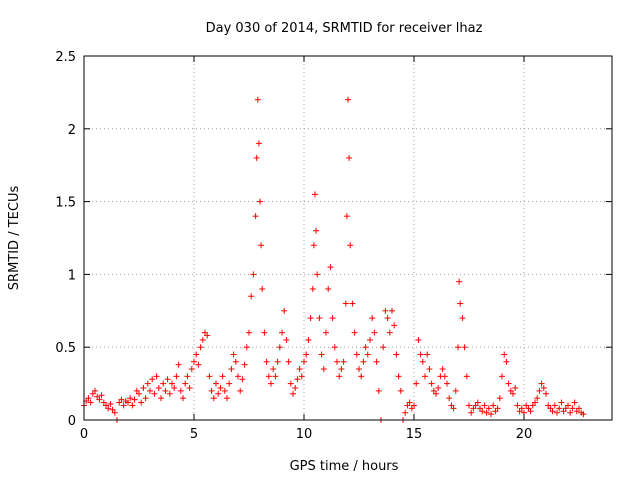 This screenshot has height=480, width=640. What do you see at coordinates (65, 203) in the screenshot?
I see `y-tick-label: 1.5` at bounding box center [65, 203].